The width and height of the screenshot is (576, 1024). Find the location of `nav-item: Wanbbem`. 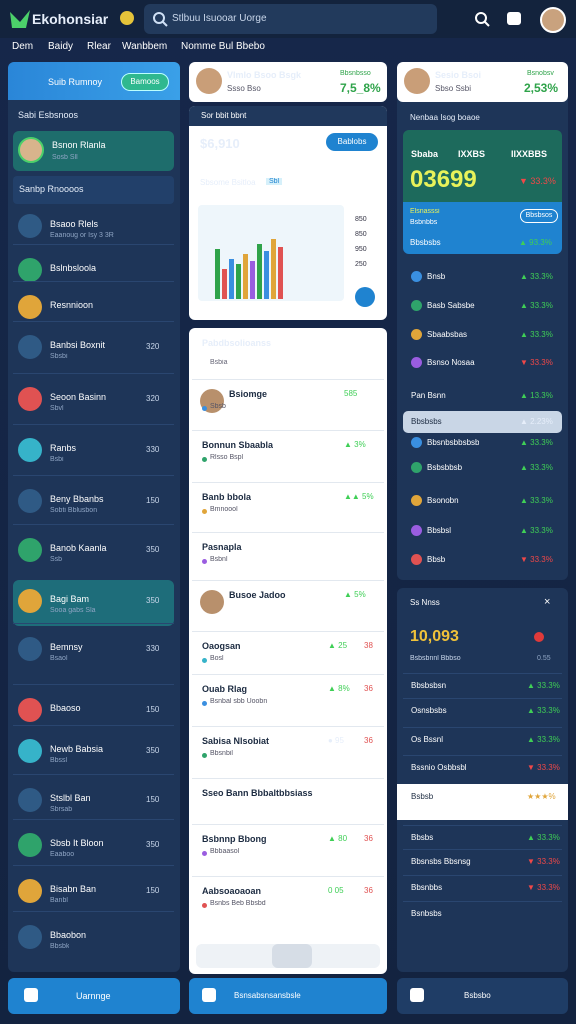

nav-item: Wanbbem is located at coordinates (145, 46).